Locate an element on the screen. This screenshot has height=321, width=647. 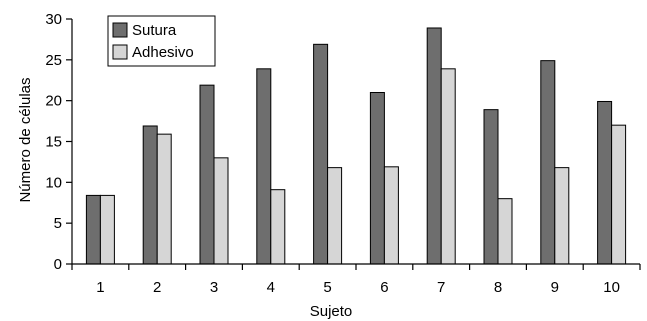
x-tick-label: 3 is located at coordinates (214, 287).